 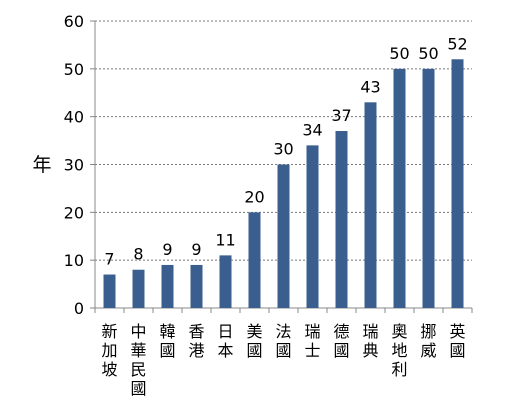 What do you see at coordinates (41, 165) in the screenshot?
I see `y-axis-label: 年` at bounding box center [41, 165].